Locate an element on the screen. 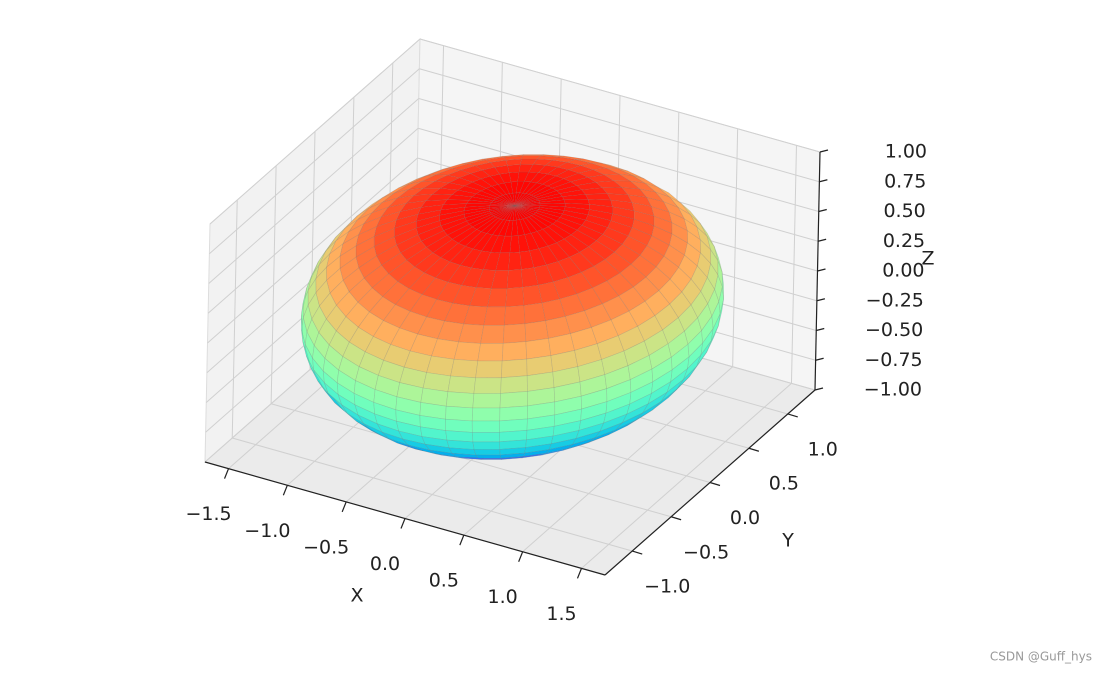  y-tick-label: 1.0 is located at coordinates (823, 449).